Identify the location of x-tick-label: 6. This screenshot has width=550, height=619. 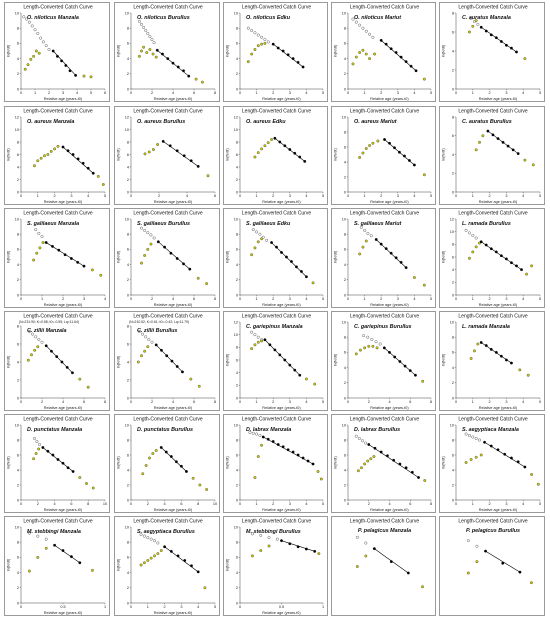
(410, 402).